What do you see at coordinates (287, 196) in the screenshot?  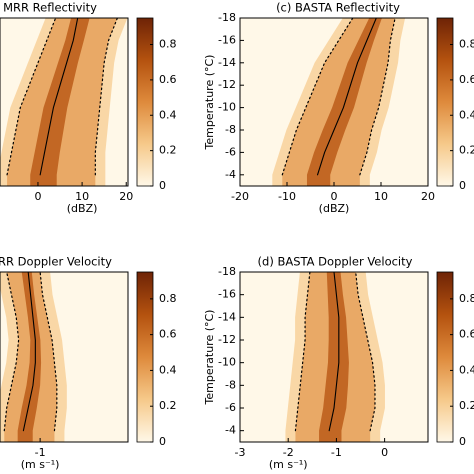 I see `x-tick-label: -10` at bounding box center [287, 196].